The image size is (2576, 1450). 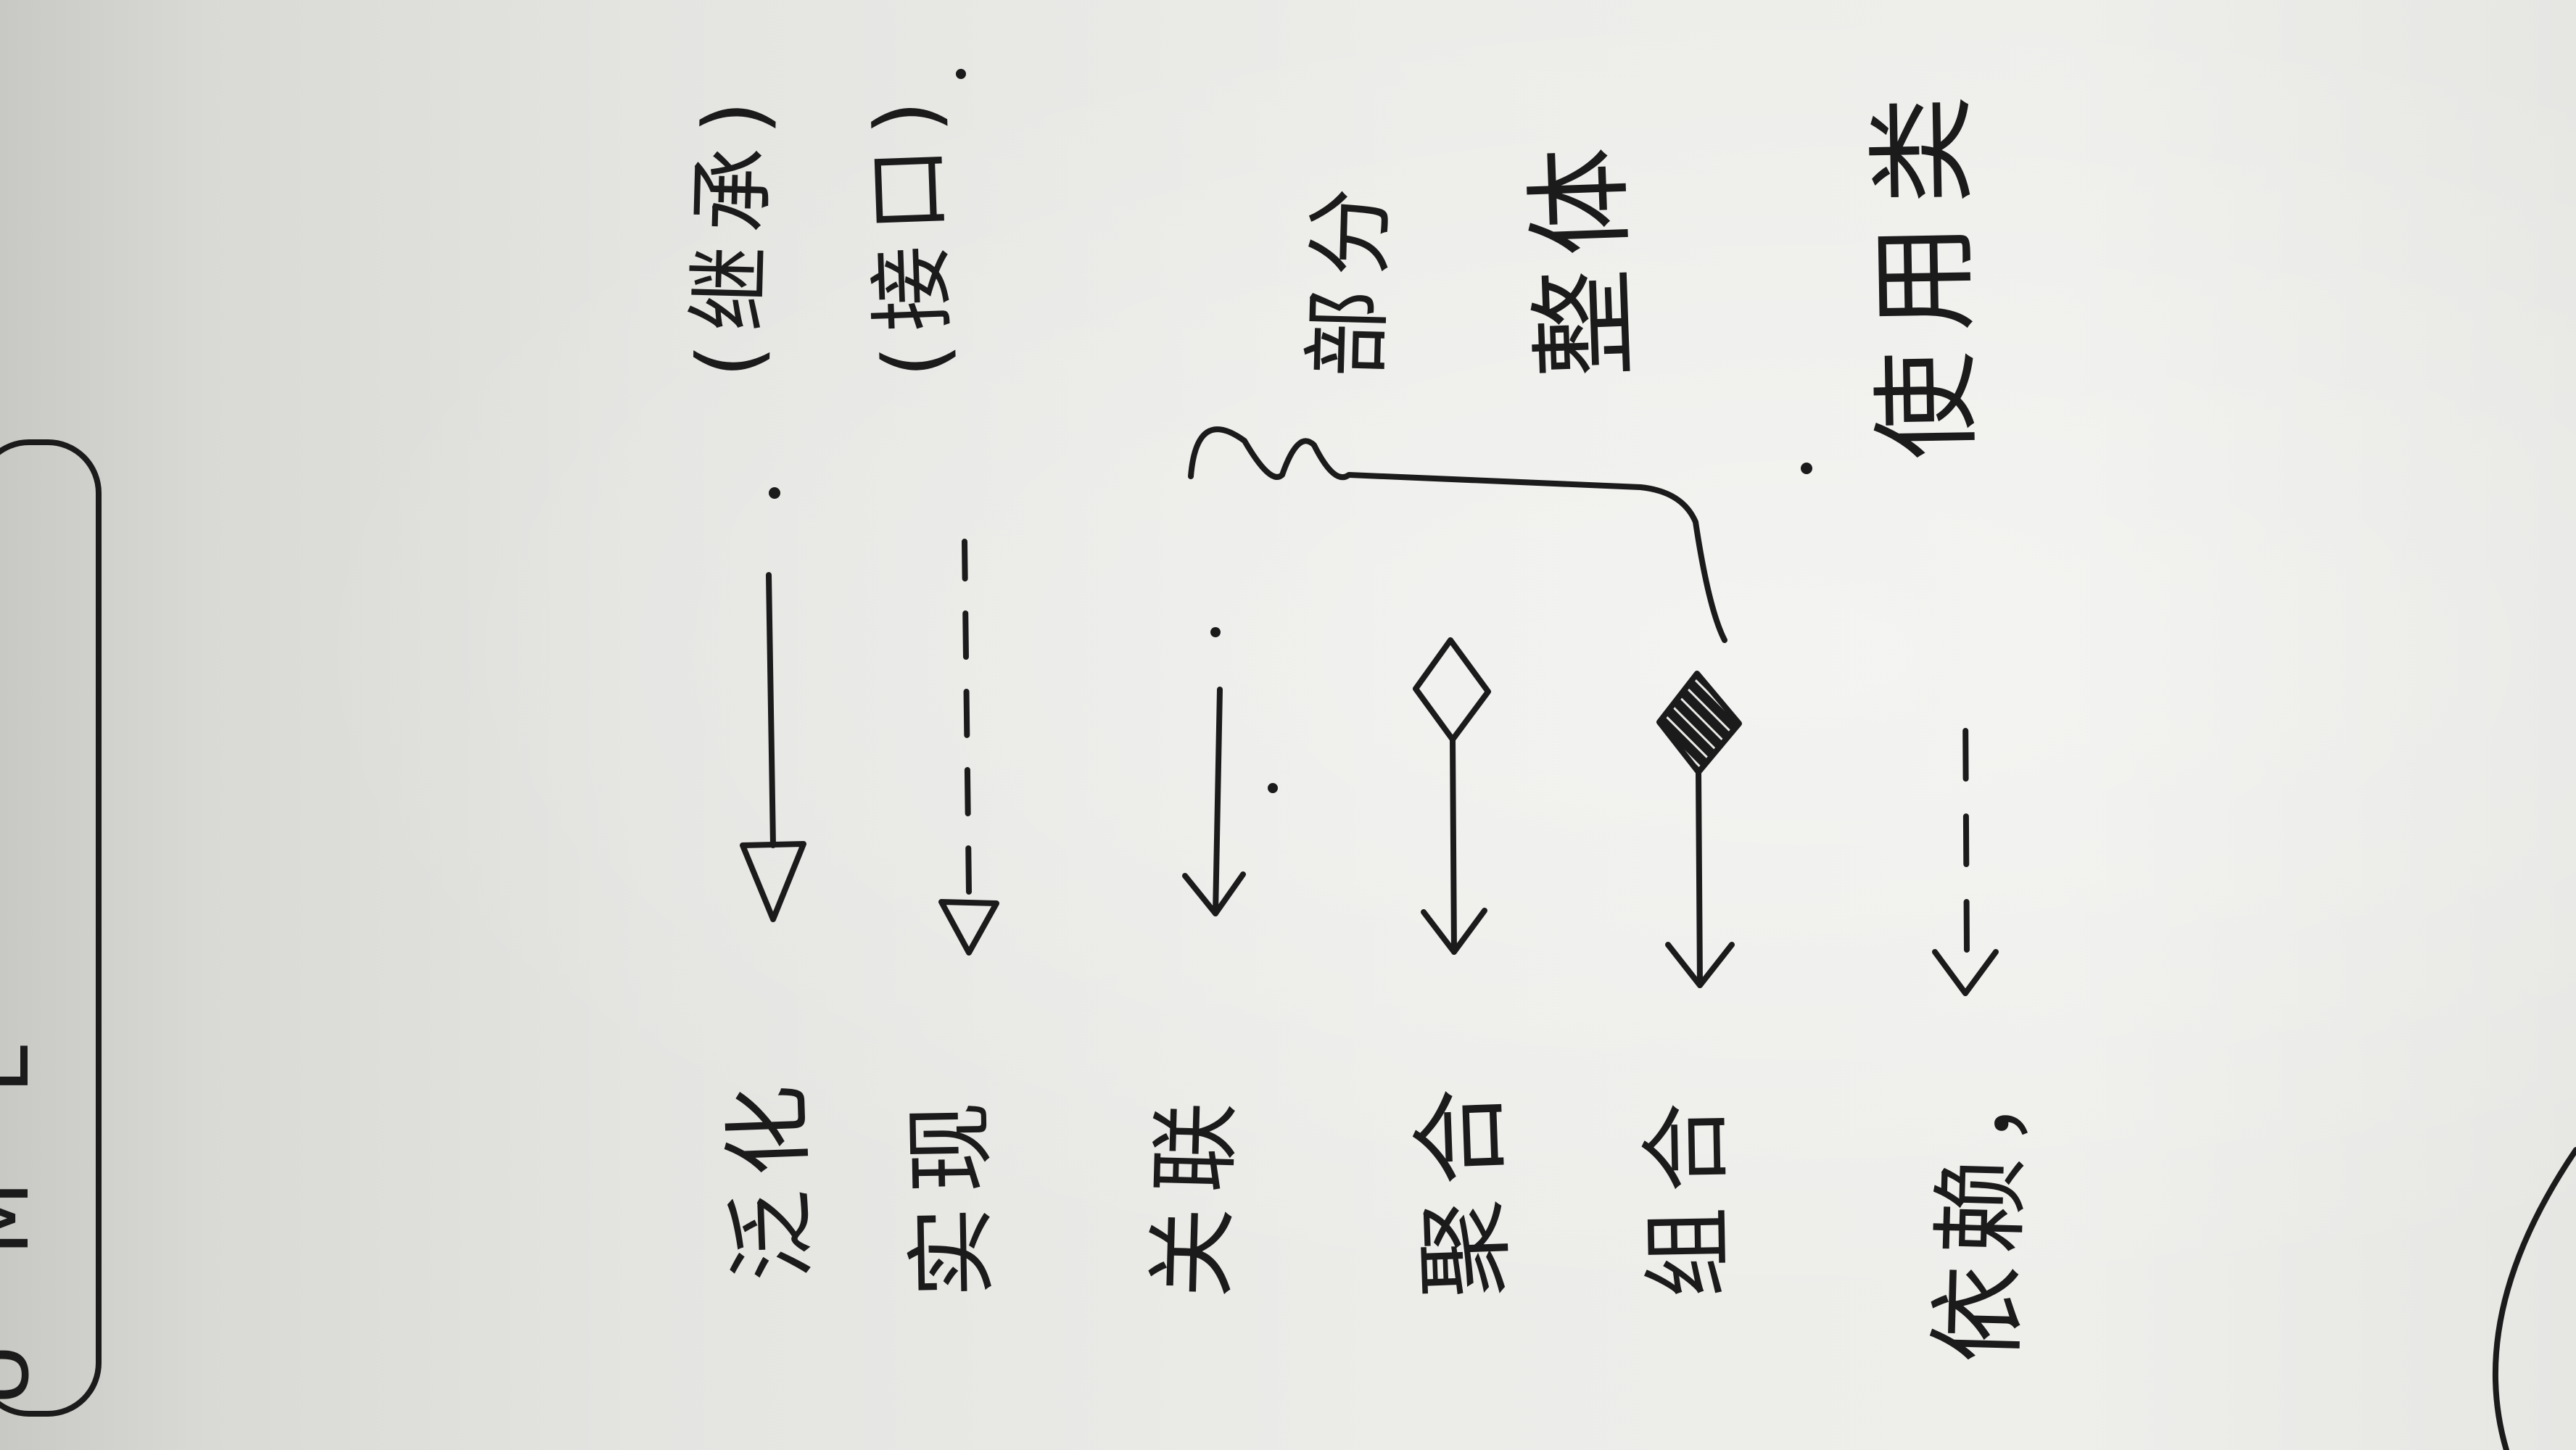 I want to click on relation-label-generalization: 泛化, so click(x=770, y=1176).